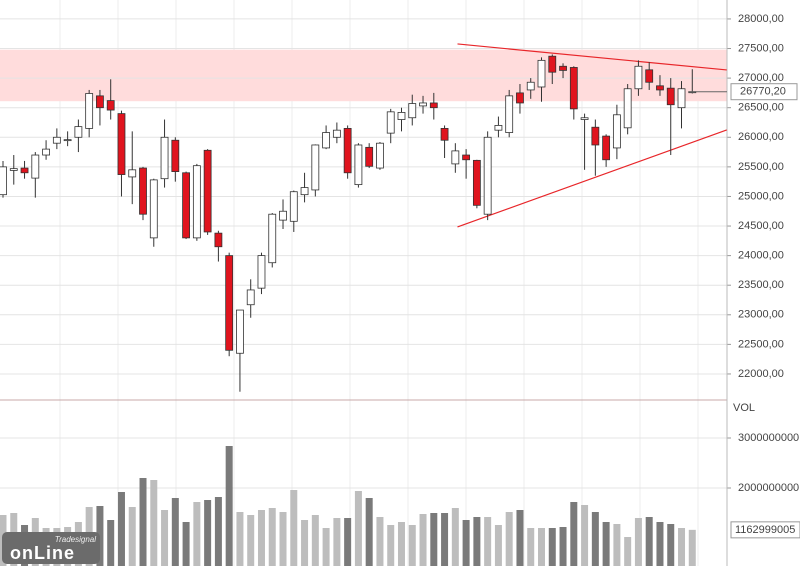  Describe the element at coordinates (761, 285) in the screenshot. I see `y-tick-label: 23500,00` at that location.